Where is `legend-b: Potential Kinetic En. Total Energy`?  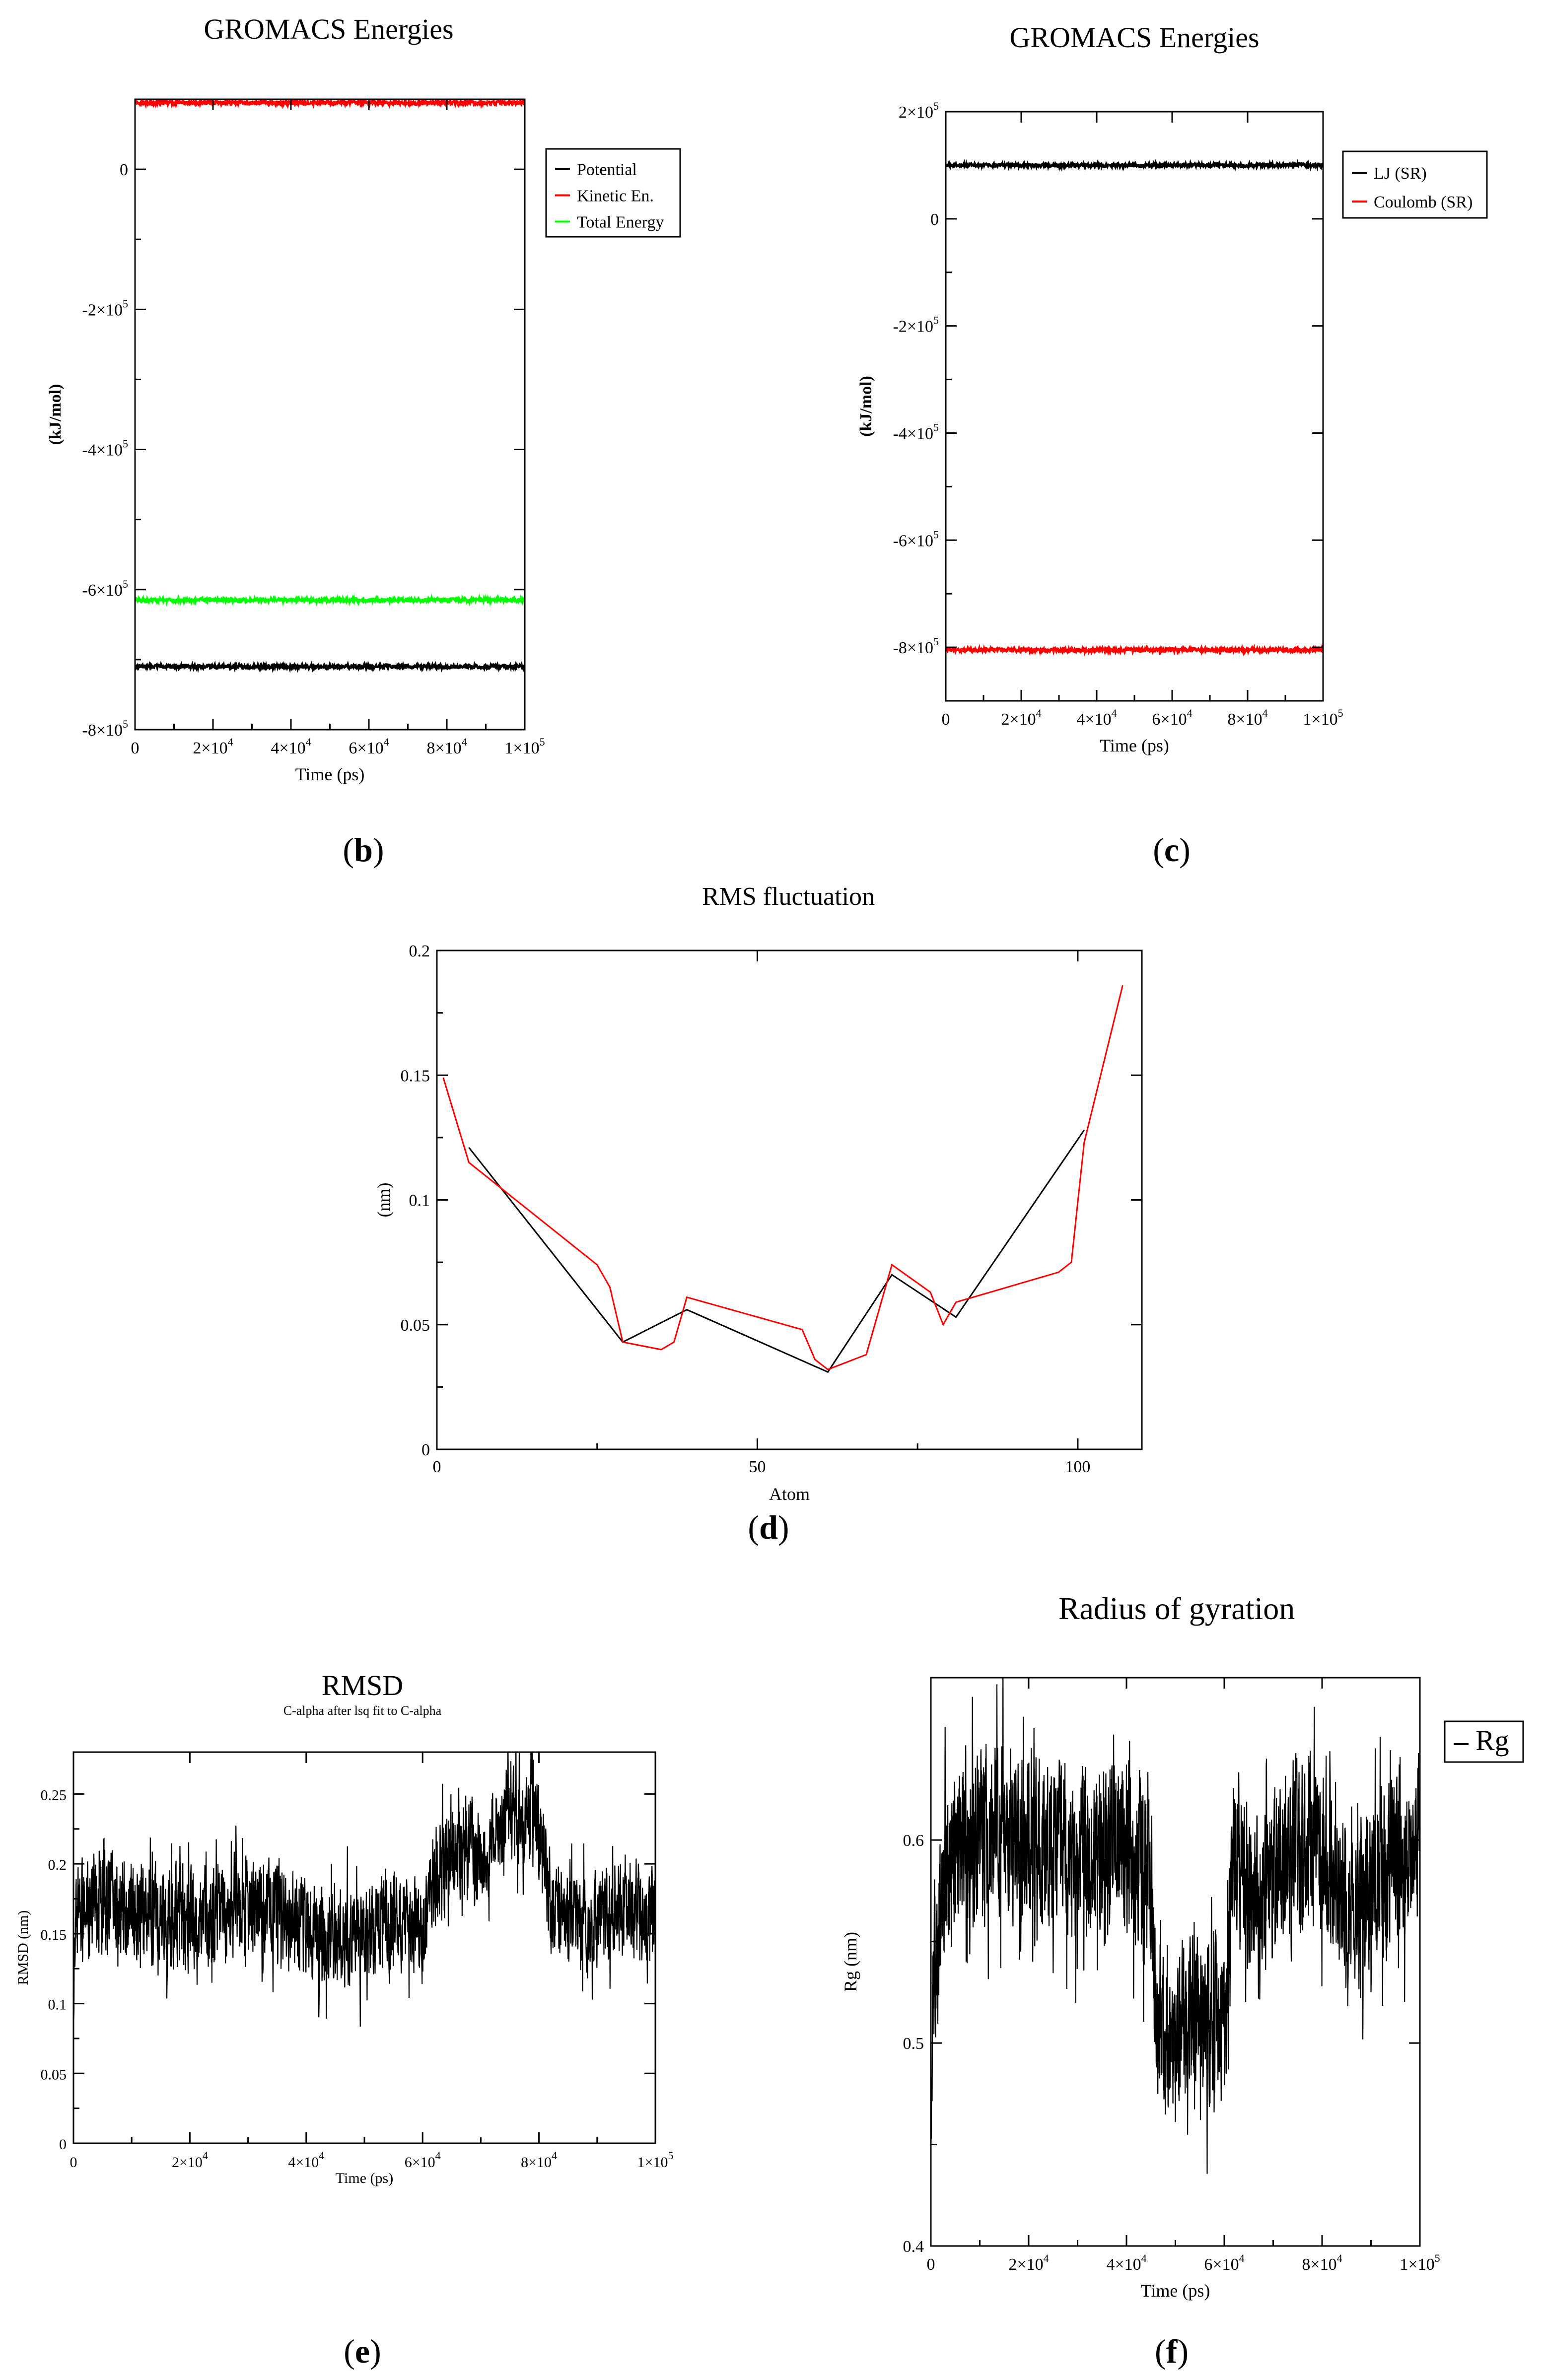 legend-b: Potential Kinetic En. Total Energy is located at coordinates (613, 193).